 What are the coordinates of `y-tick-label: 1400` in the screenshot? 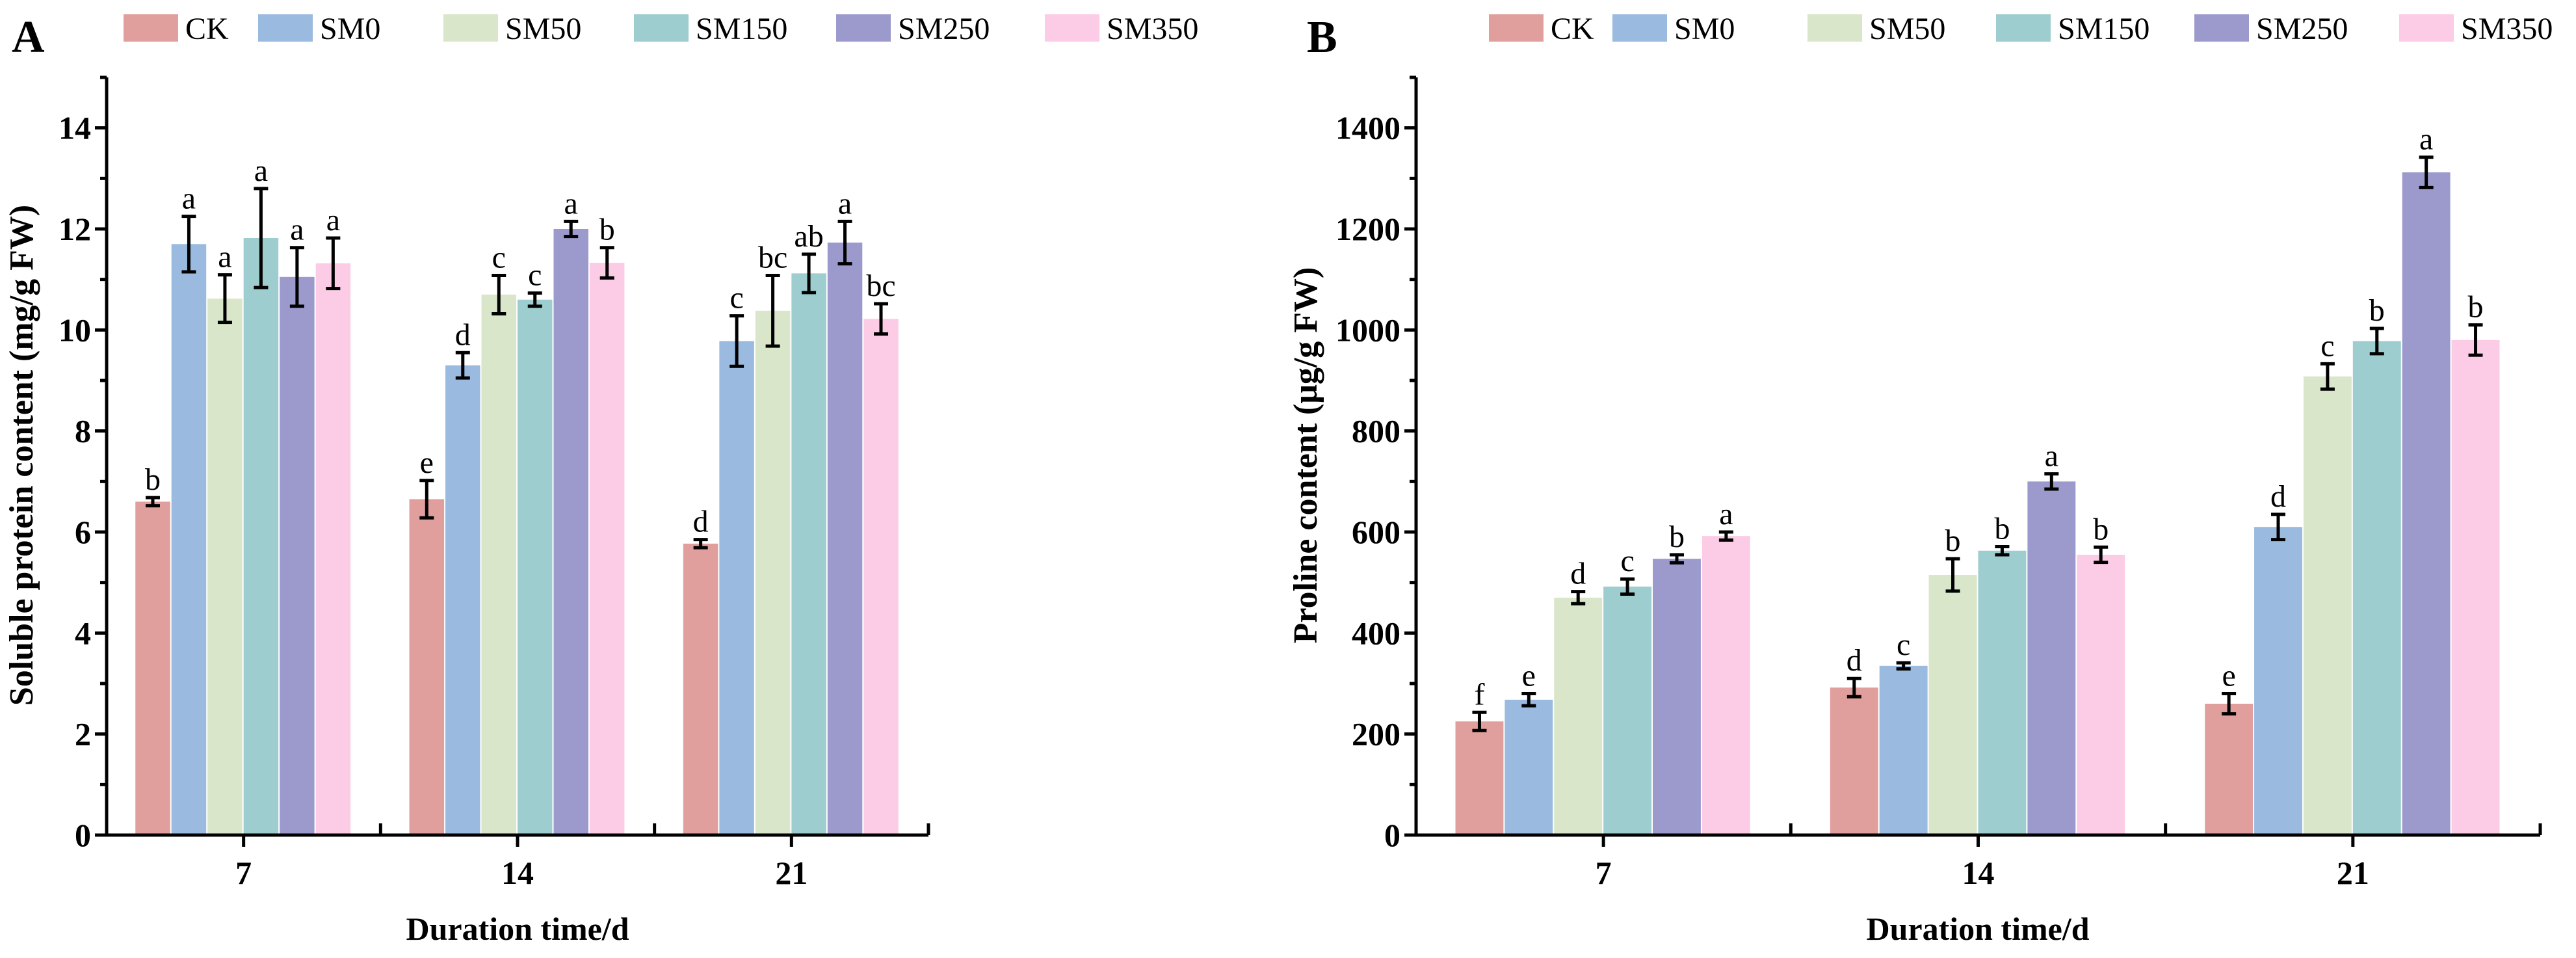 It's located at (1367, 128).